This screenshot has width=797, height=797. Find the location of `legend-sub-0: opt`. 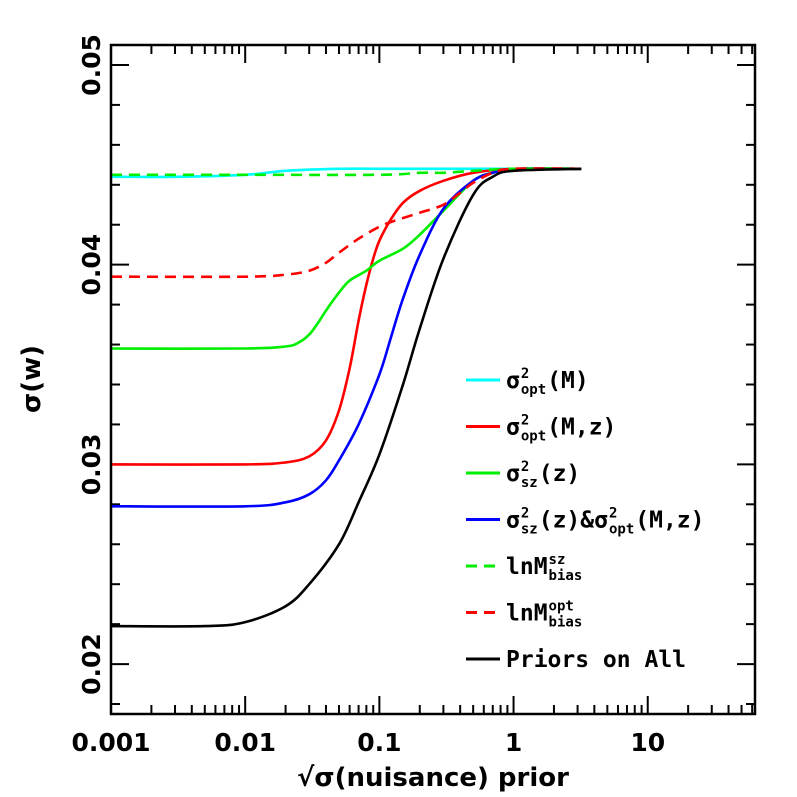

legend-sub-0: opt is located at coordinates (533, 390).